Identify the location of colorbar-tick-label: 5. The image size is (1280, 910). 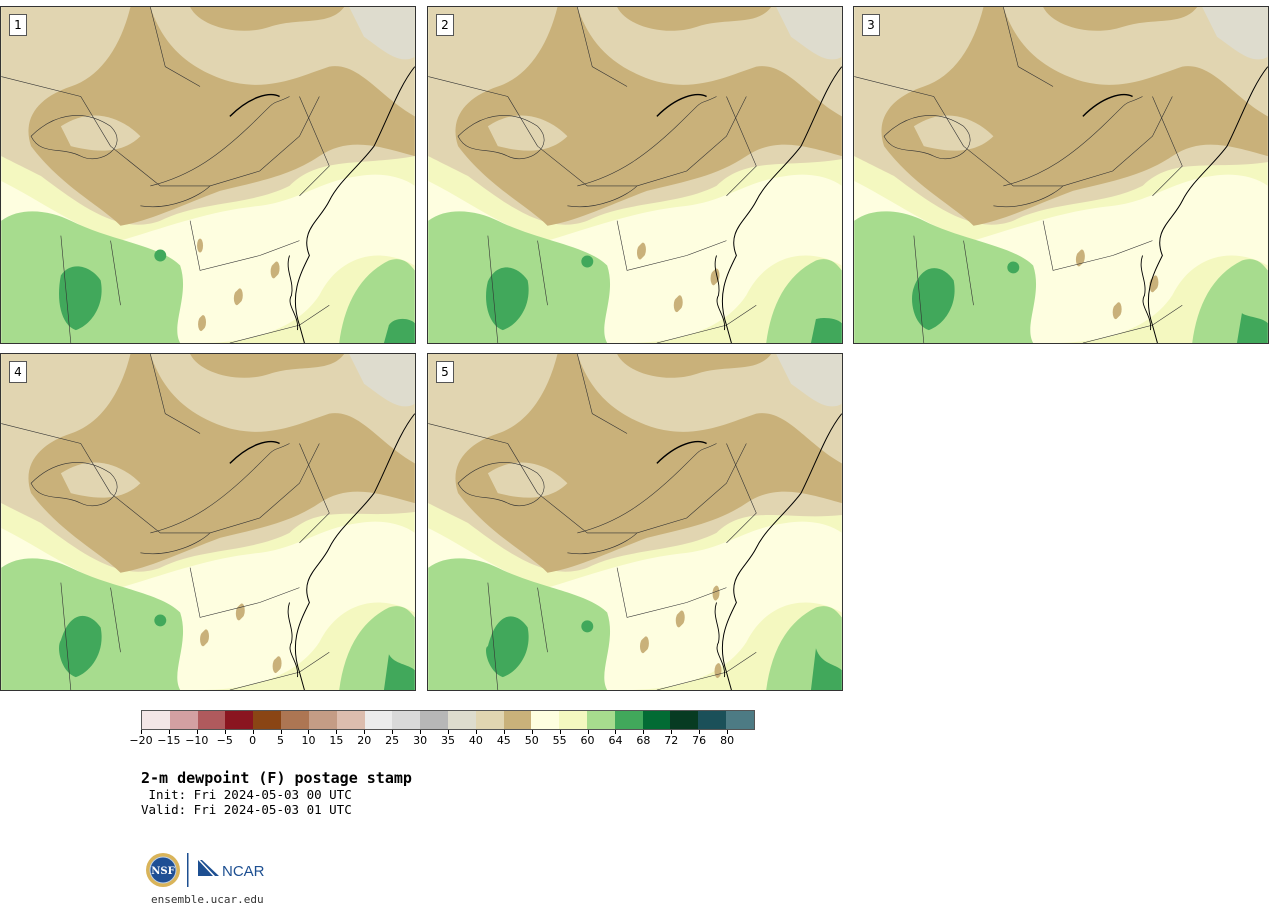
(281, 740).